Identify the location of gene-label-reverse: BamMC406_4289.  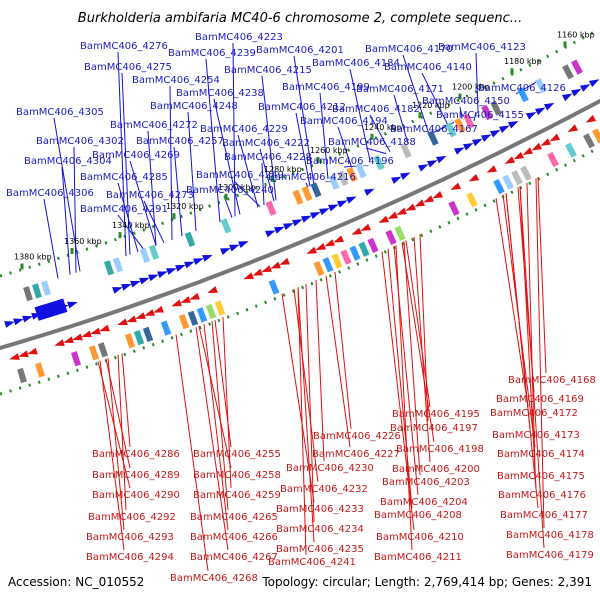
(136, 475).